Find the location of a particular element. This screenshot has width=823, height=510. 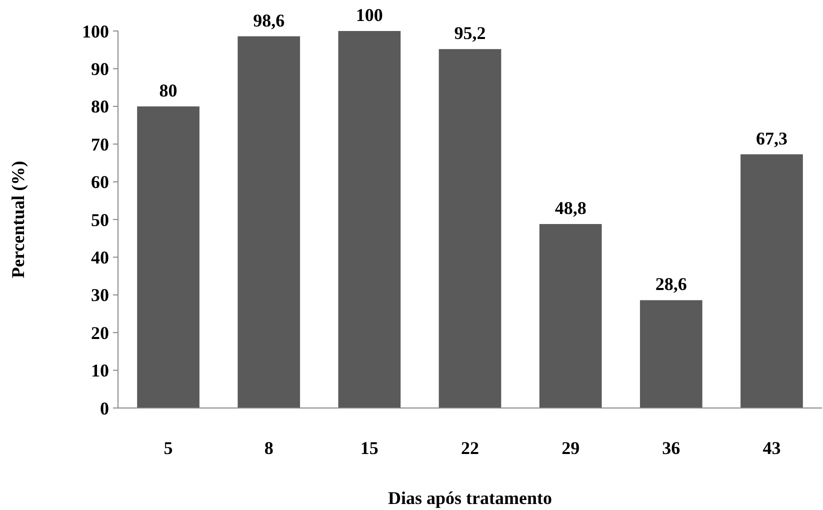

y-tick-label: 30 is located at coordinates (100, 295).